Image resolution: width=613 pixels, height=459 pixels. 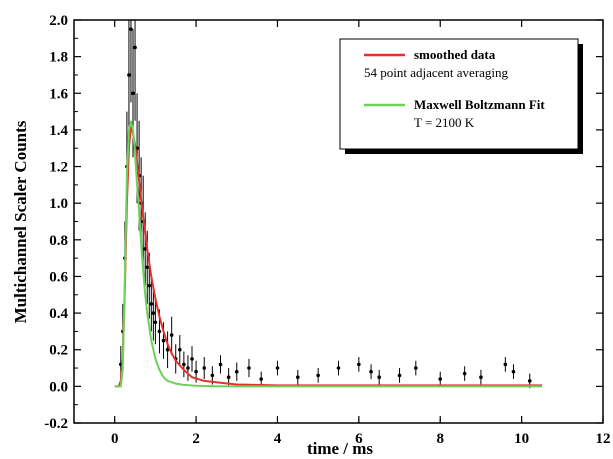 I want to click on y-tick-label: 0.0, so click(x=58, y=387).